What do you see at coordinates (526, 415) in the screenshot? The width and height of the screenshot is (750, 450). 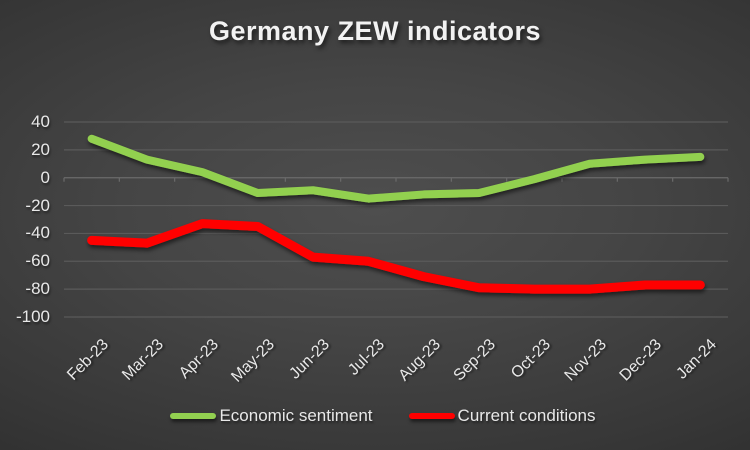 I see `legend-label-current-conditions: Current conditions` at bounding box center [526, 415].